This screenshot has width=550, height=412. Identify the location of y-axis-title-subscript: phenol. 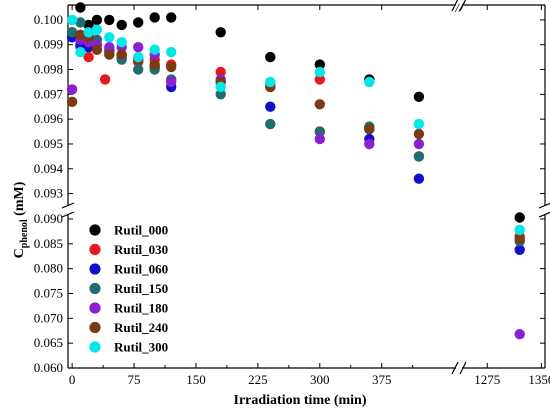
(24, 233).